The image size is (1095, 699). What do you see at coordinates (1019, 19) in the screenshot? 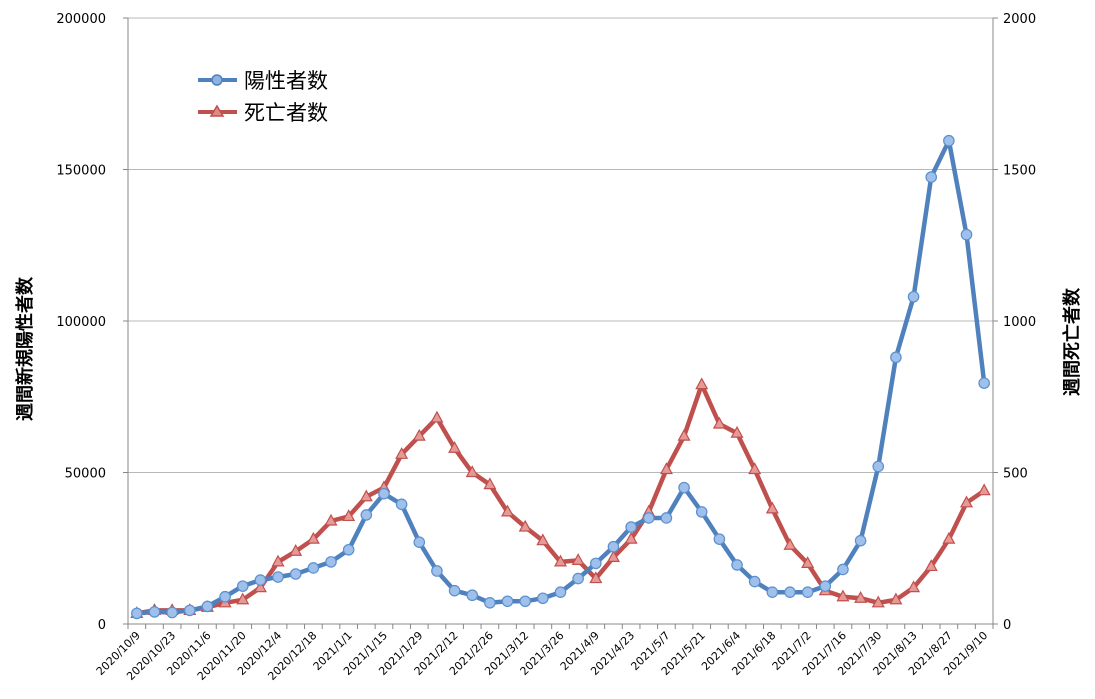
I see `y-right-tick-label: 2000` at bounding box center [1019, 19].